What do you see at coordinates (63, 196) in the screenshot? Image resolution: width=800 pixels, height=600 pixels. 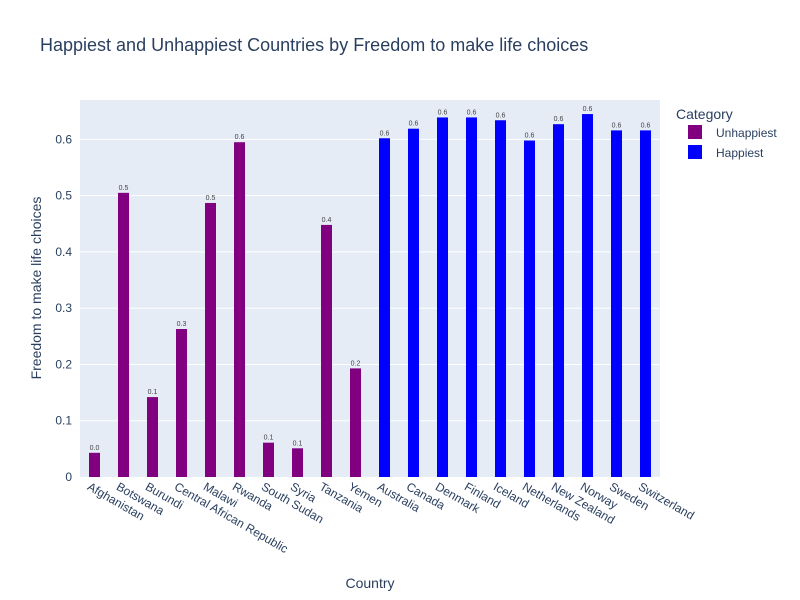 I see `y-tick-label: 0.5` at bounding box center [63, 196].